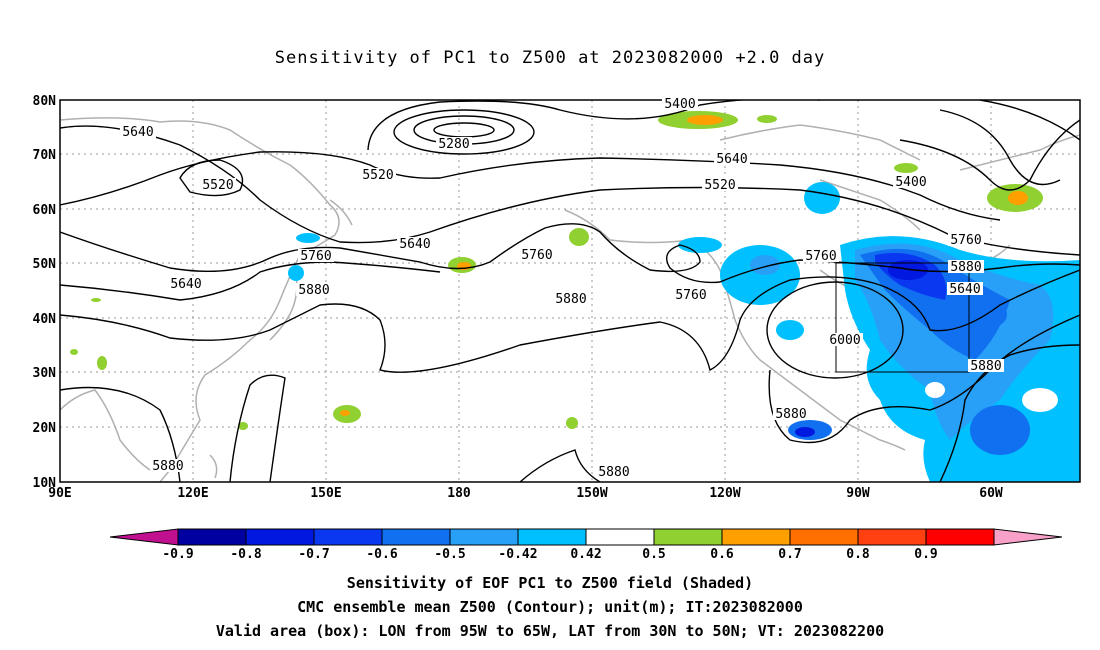 The width and height of the screenshot is (1100, 650). What do you see at coordinates (449, 554) in the screenshot?
I see `colorbar-label: -0.5` at bounding box center [449, 554].